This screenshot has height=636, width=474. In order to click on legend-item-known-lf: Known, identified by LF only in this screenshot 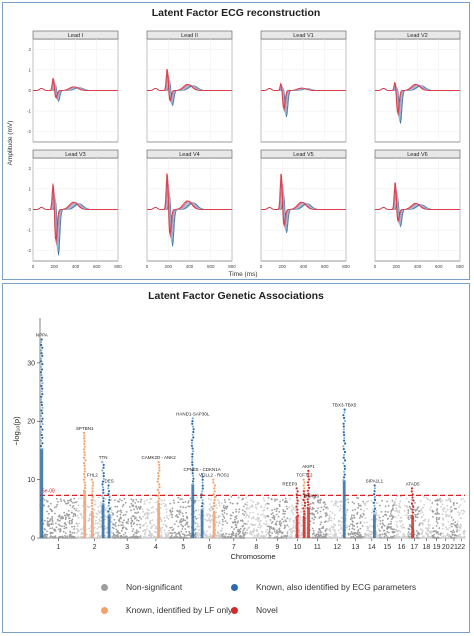, I will do `click(166, 610)`.